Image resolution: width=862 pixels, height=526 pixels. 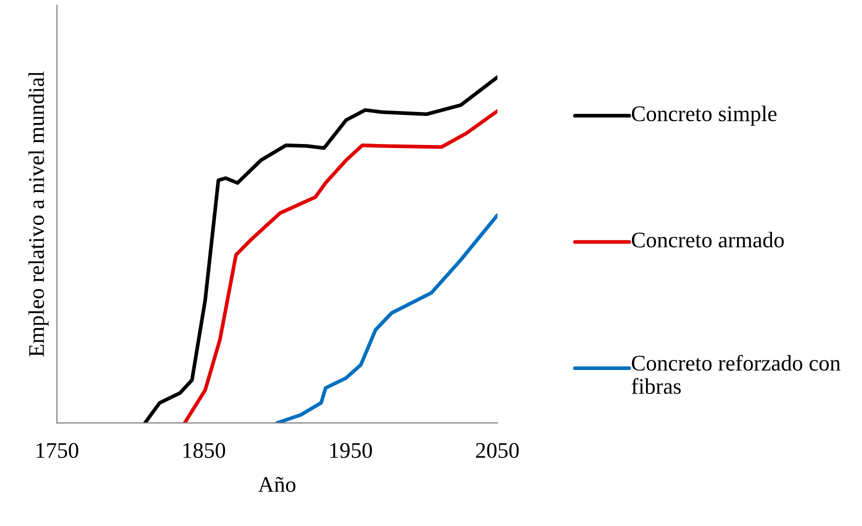 What do you see at coordinates (277, 484) in the screenshot?
I see `x-axis-title: Año` at bounding box center [277, 484].